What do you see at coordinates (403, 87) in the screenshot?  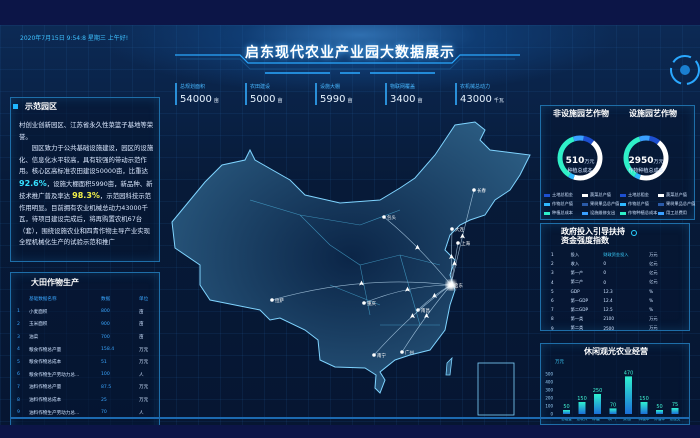 I see `stat-label: 物联网覆盖` at bounding box center [403, 87].